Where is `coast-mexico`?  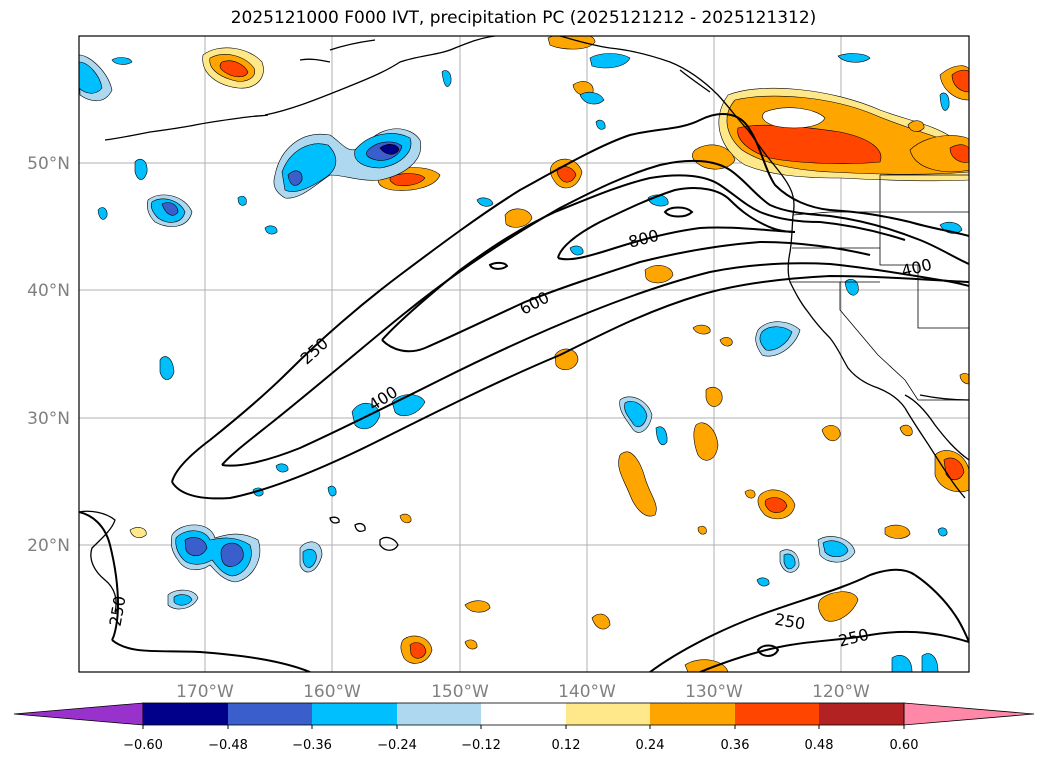 coast-mexico is located at coordinates (936, 427).